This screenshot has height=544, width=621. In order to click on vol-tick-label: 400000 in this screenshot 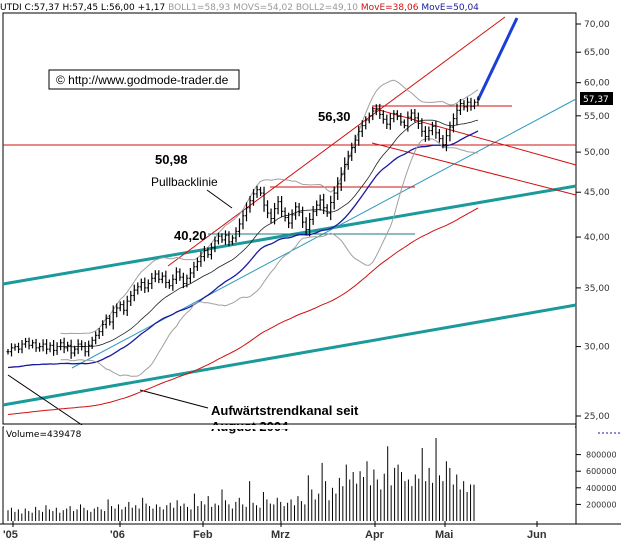, I will do `click(601, 488)`.